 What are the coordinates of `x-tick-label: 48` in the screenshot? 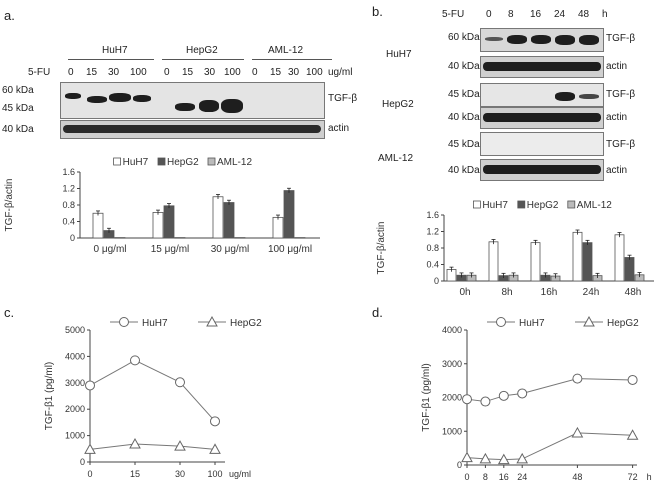 It's located at (577, 477).